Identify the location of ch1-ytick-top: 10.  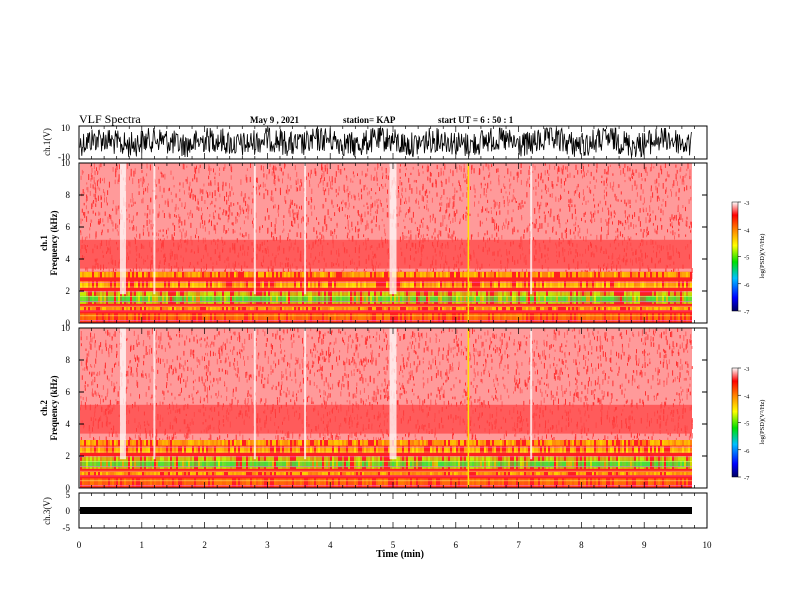
(66, 128).